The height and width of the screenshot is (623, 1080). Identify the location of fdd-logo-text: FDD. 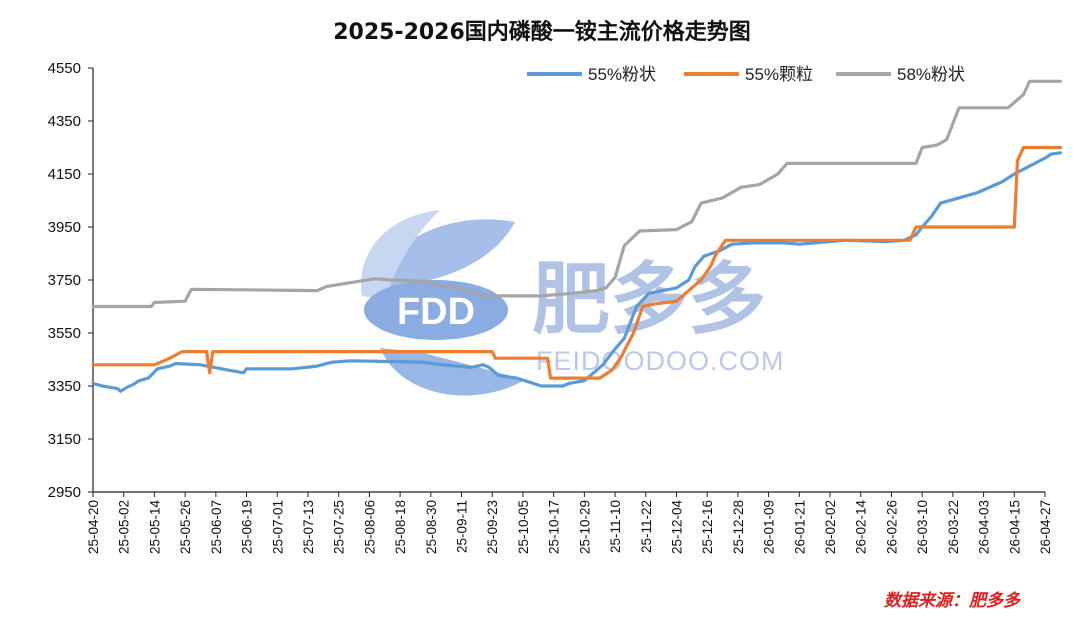
(436, 312).